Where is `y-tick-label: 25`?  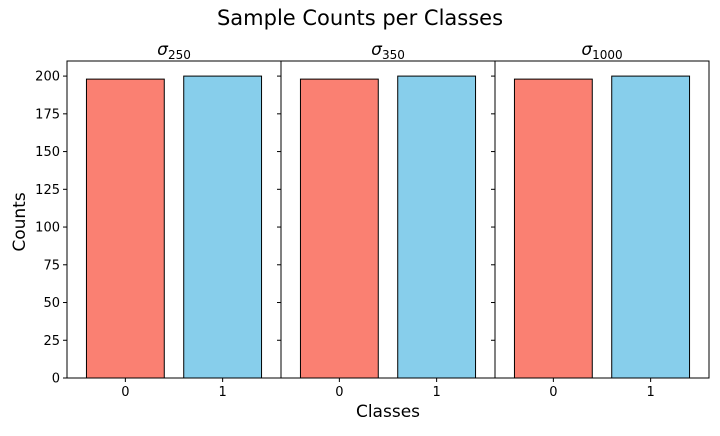 y-tick-label: 25 is located at coordinates (51, 341).